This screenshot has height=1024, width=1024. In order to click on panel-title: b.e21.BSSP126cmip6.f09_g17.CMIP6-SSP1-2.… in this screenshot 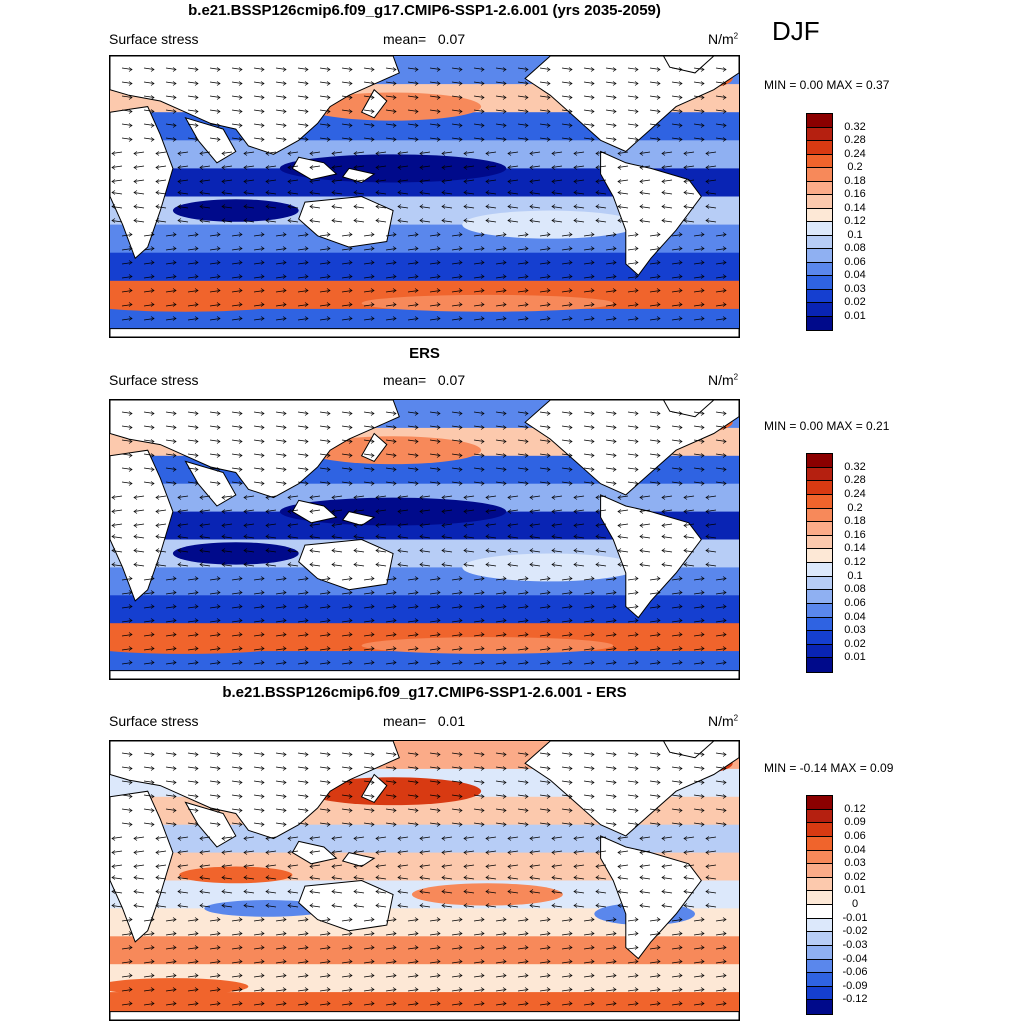, I will do `click(424, 10)`.